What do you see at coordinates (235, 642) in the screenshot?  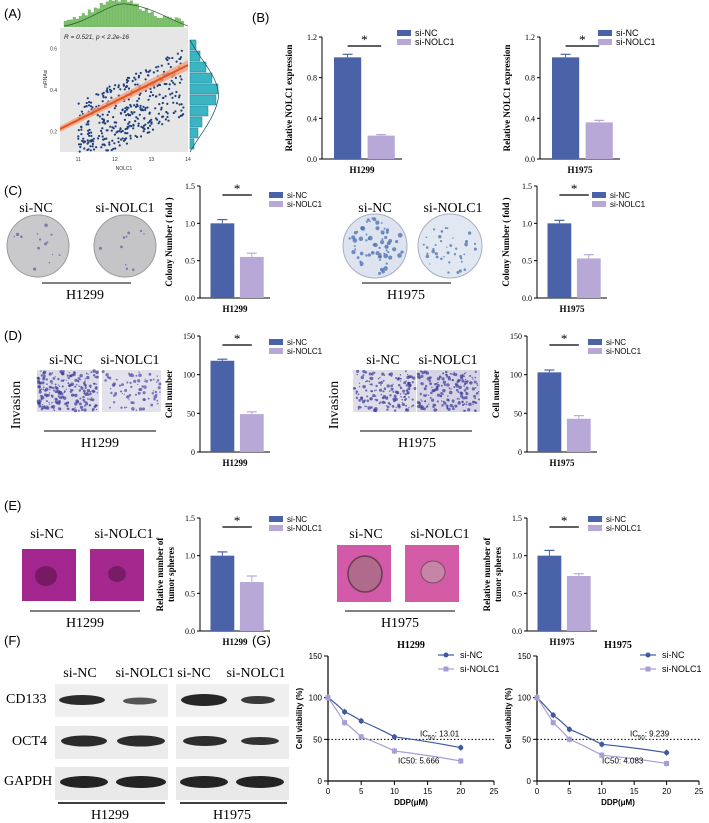 I see `x-axis-label: H1299` at bounding box center [235, 642].